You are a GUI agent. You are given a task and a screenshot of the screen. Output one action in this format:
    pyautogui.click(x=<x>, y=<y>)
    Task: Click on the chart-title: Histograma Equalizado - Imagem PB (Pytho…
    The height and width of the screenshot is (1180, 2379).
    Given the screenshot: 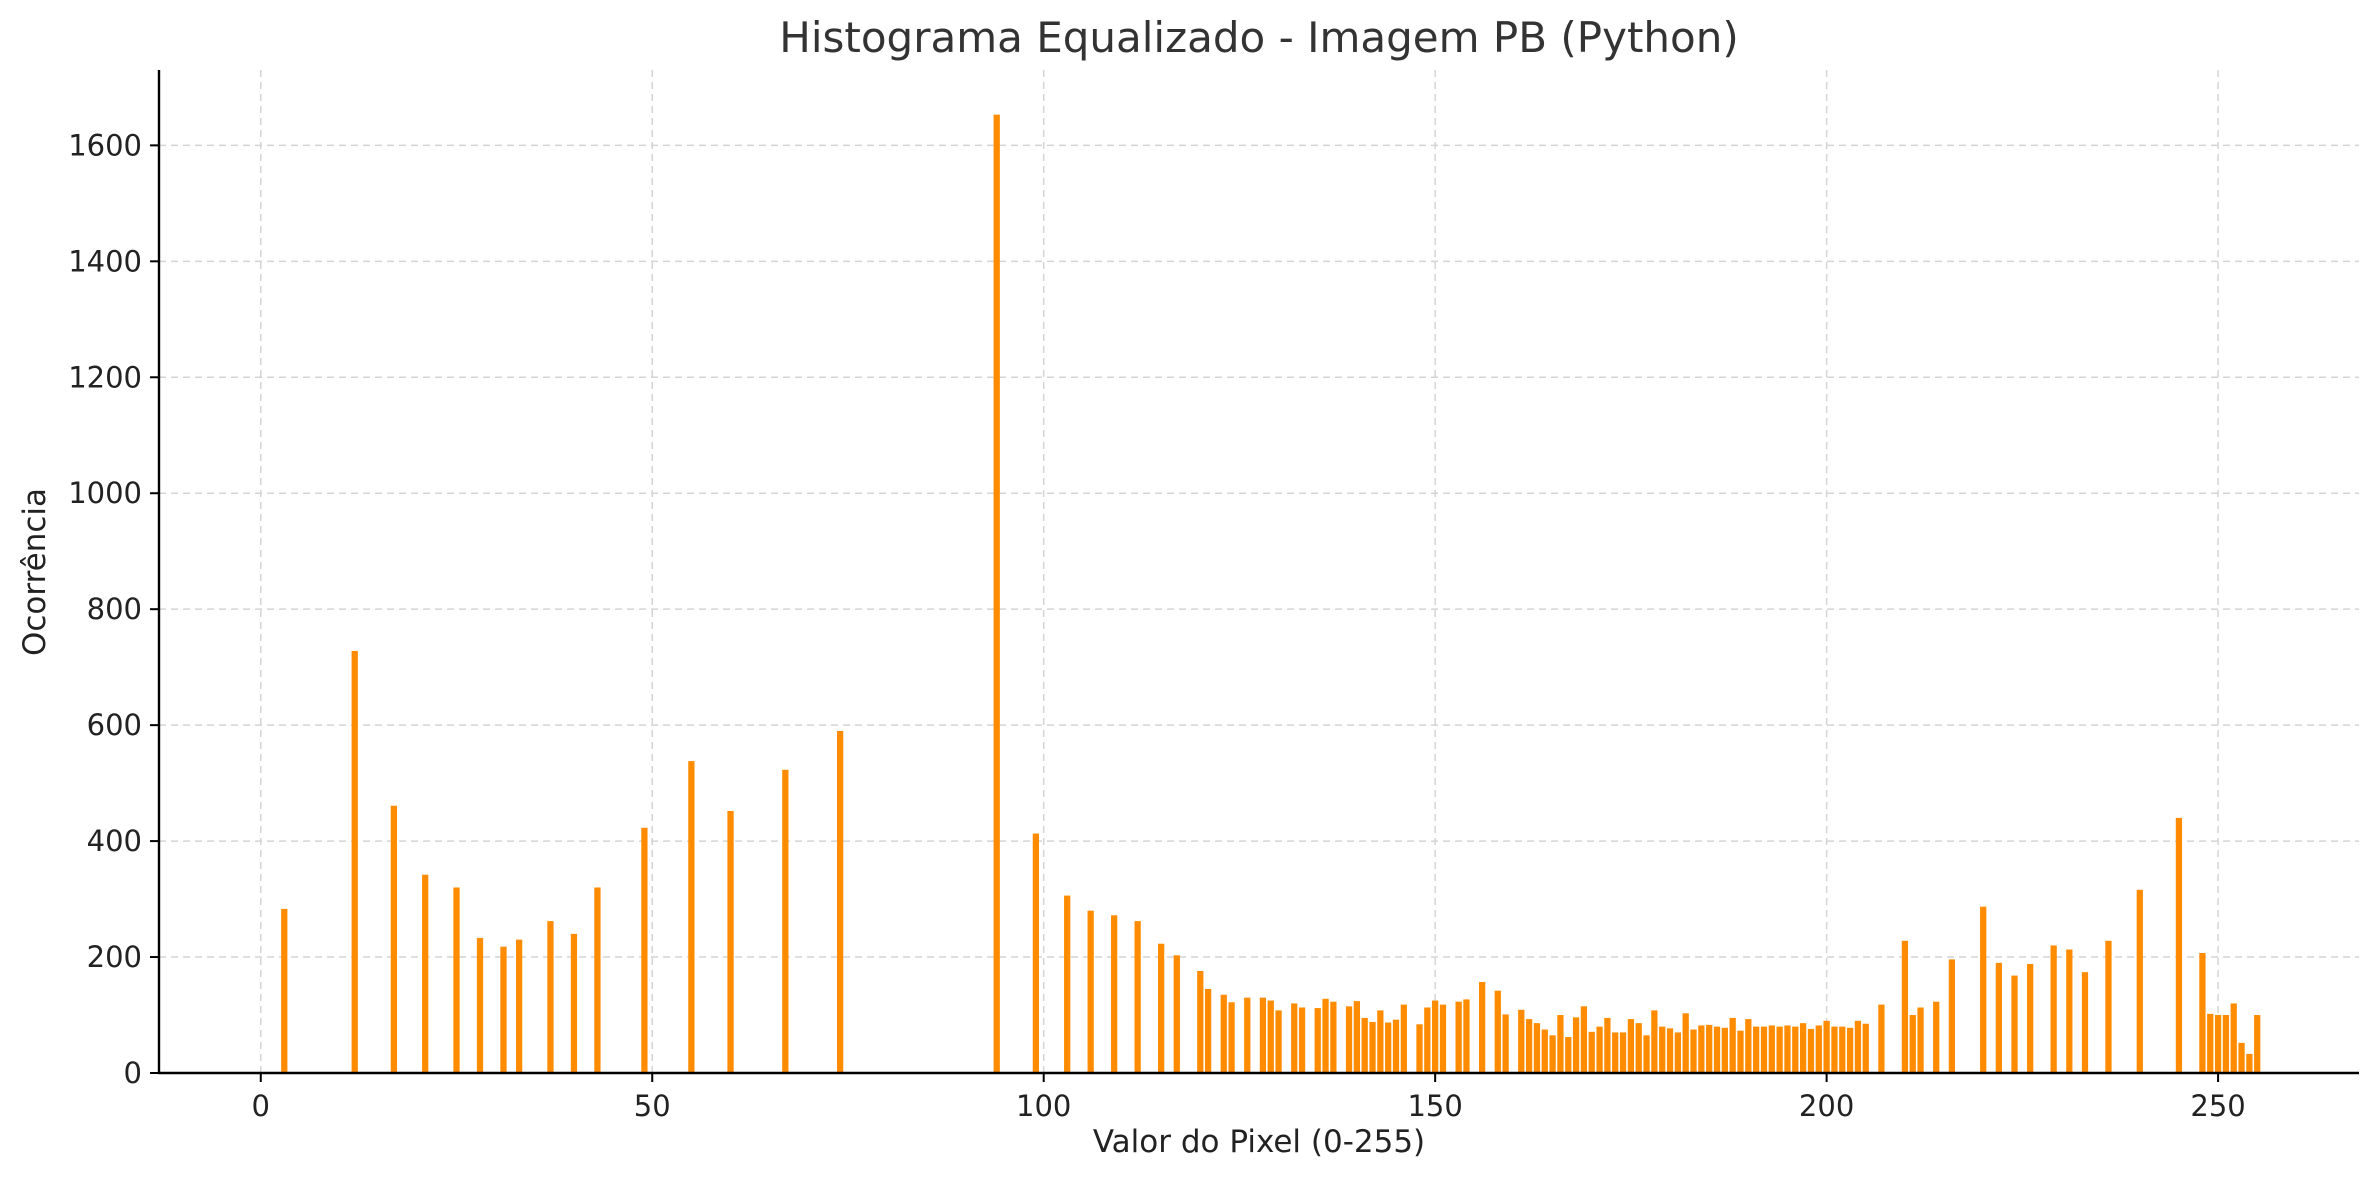 What is the action you would take?
    pyautogui.click(x=1259, y=37)
    